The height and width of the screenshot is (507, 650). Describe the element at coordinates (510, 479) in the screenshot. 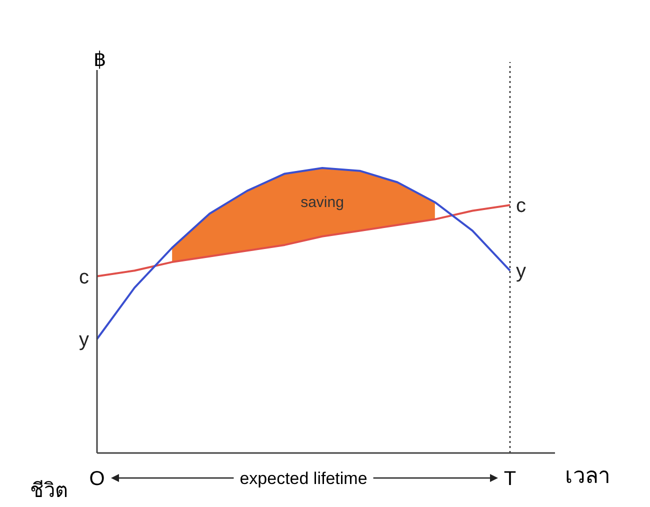

I see `x-tick-label: T` at that location.